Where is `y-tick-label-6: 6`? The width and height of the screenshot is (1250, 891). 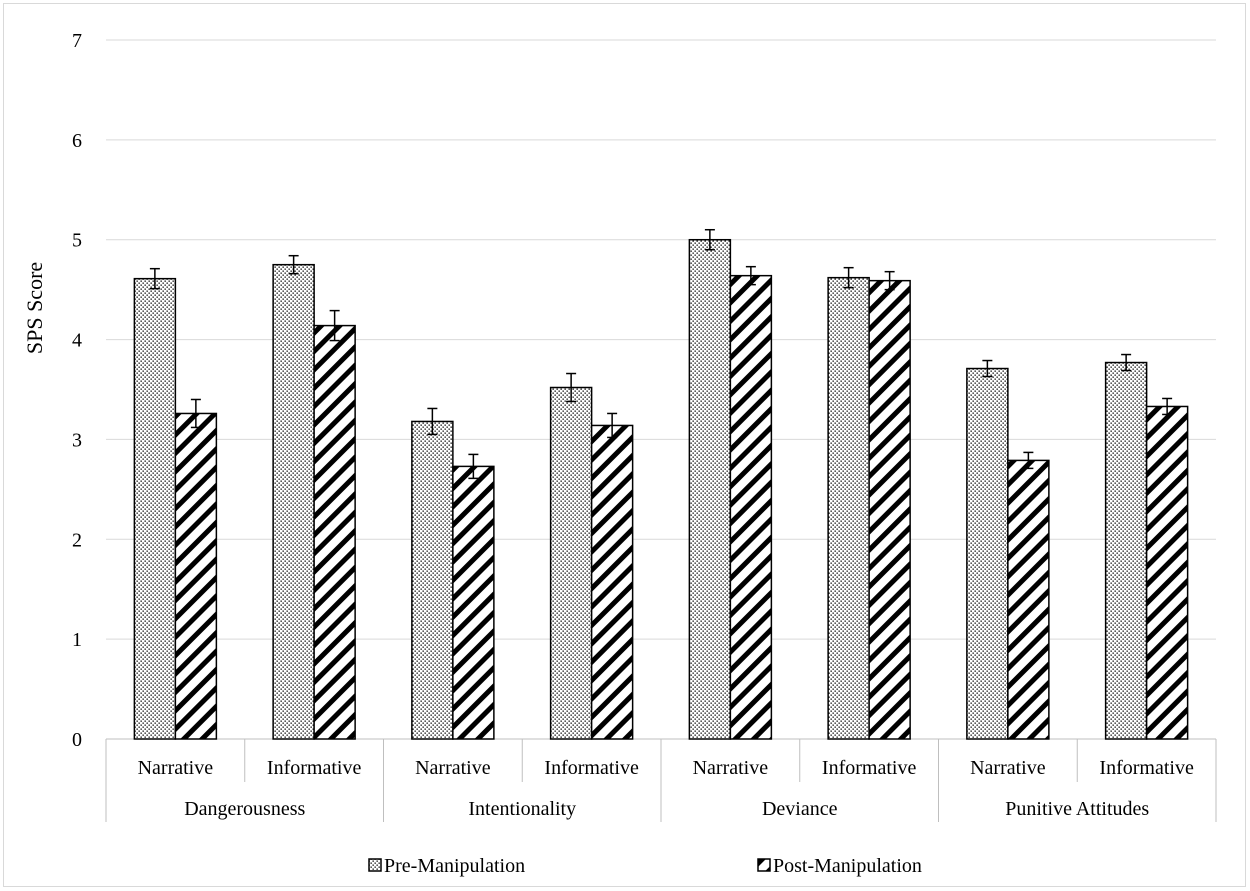
y-tick-label-6: 6 is located at coordinates (77, 141).